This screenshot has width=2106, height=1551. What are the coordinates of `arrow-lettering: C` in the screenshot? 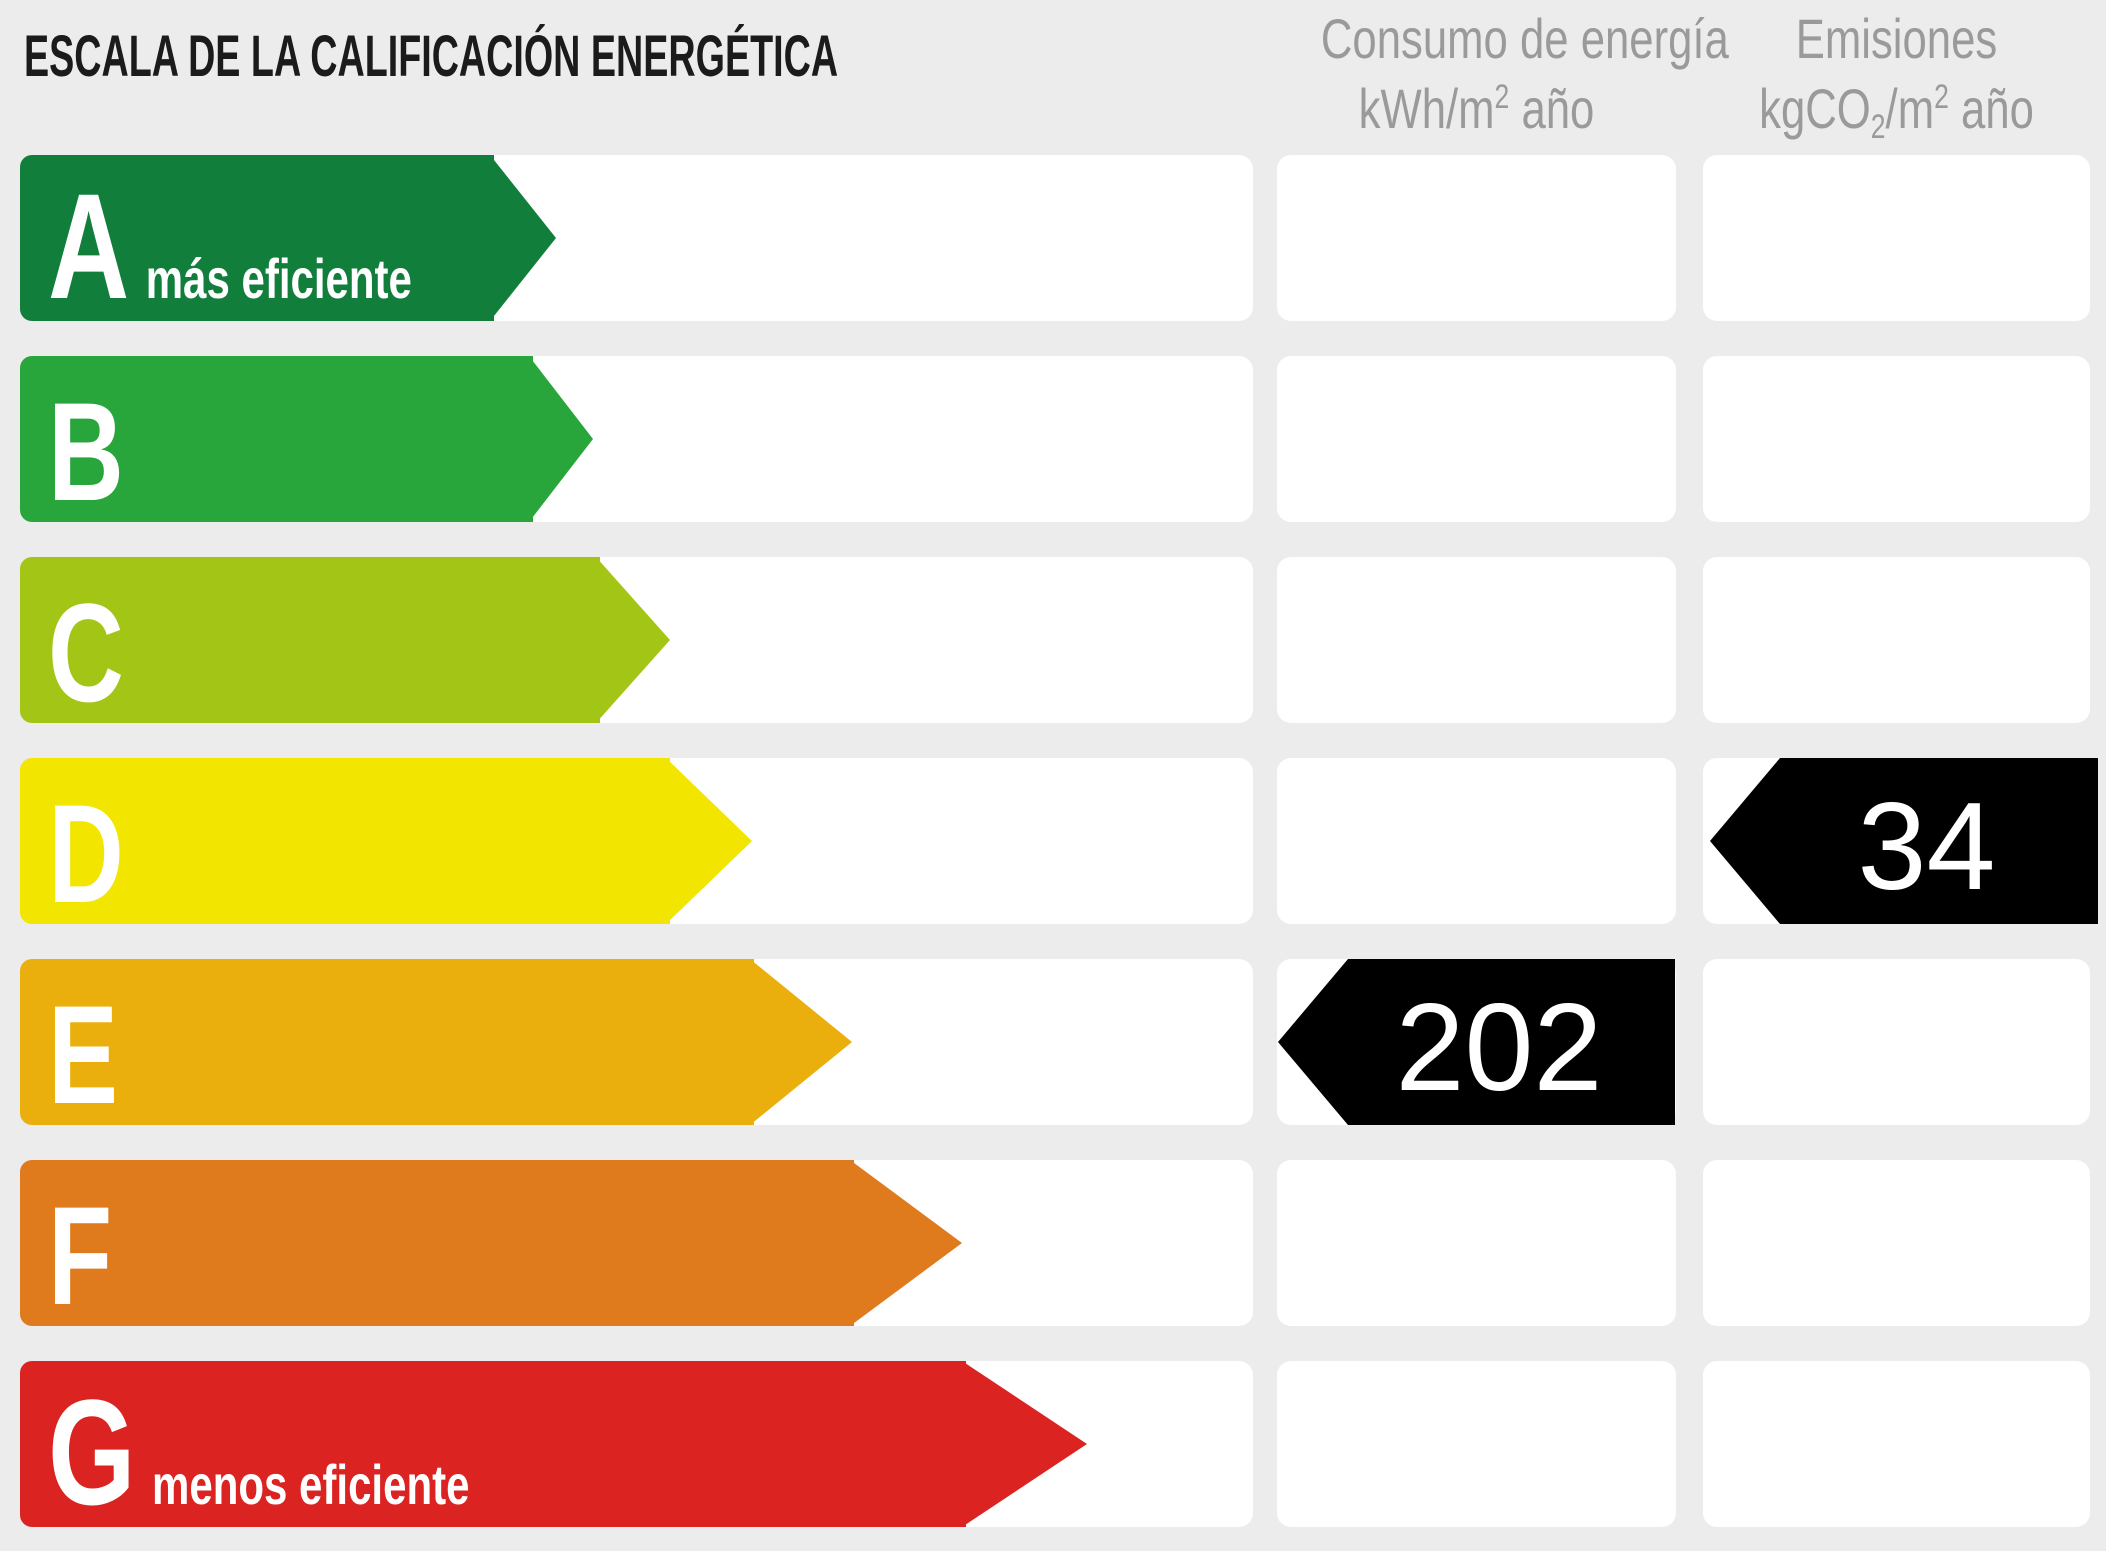 It's located at (86, 653).